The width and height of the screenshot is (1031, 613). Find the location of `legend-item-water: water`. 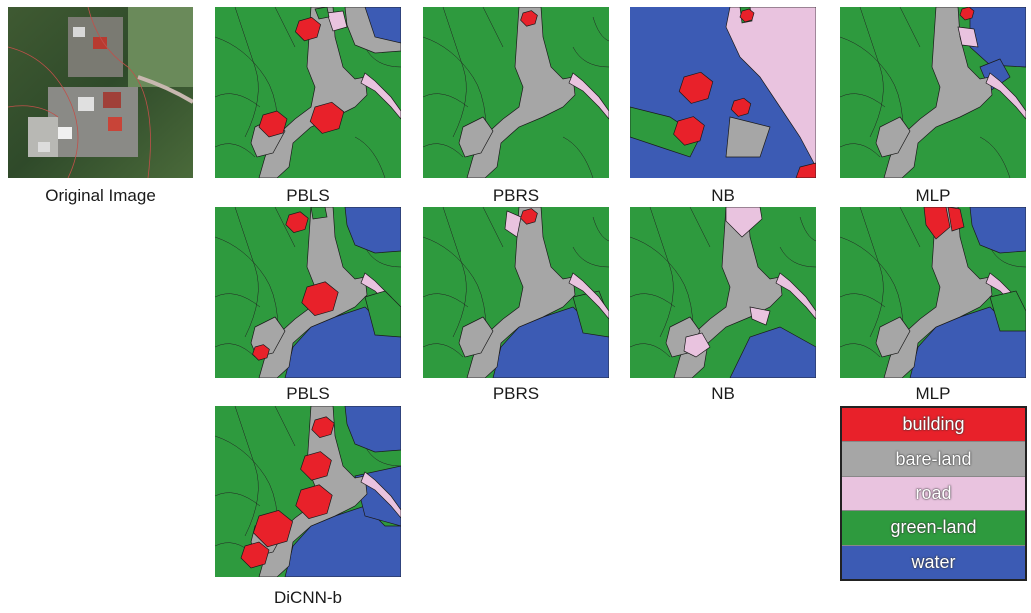

legend-item-water: water is located at coordinates (933, 562).